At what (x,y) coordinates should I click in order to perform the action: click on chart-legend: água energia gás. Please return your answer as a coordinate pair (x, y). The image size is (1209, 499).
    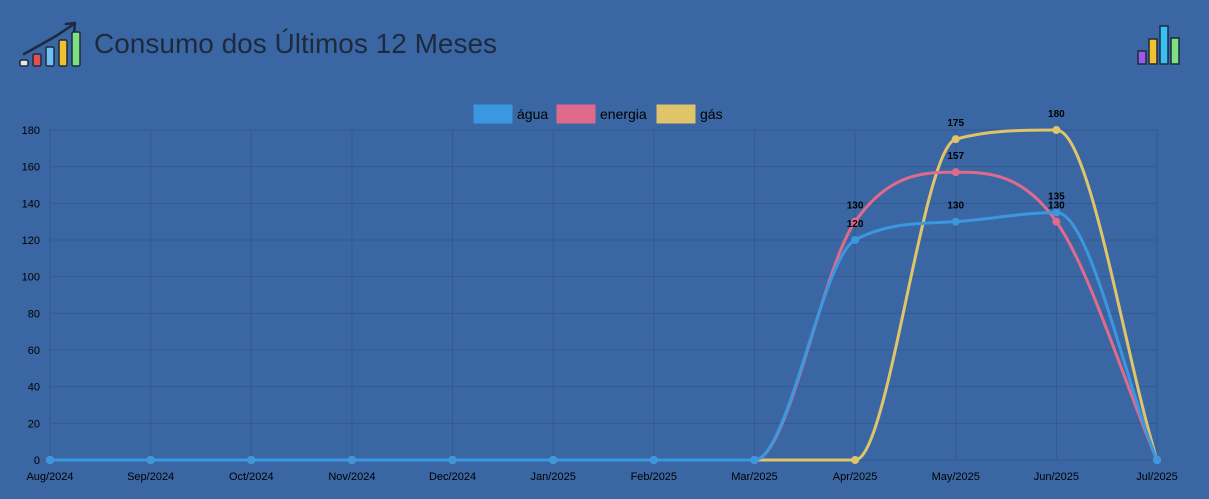
    Looking at the image, I should click on (598, 114).